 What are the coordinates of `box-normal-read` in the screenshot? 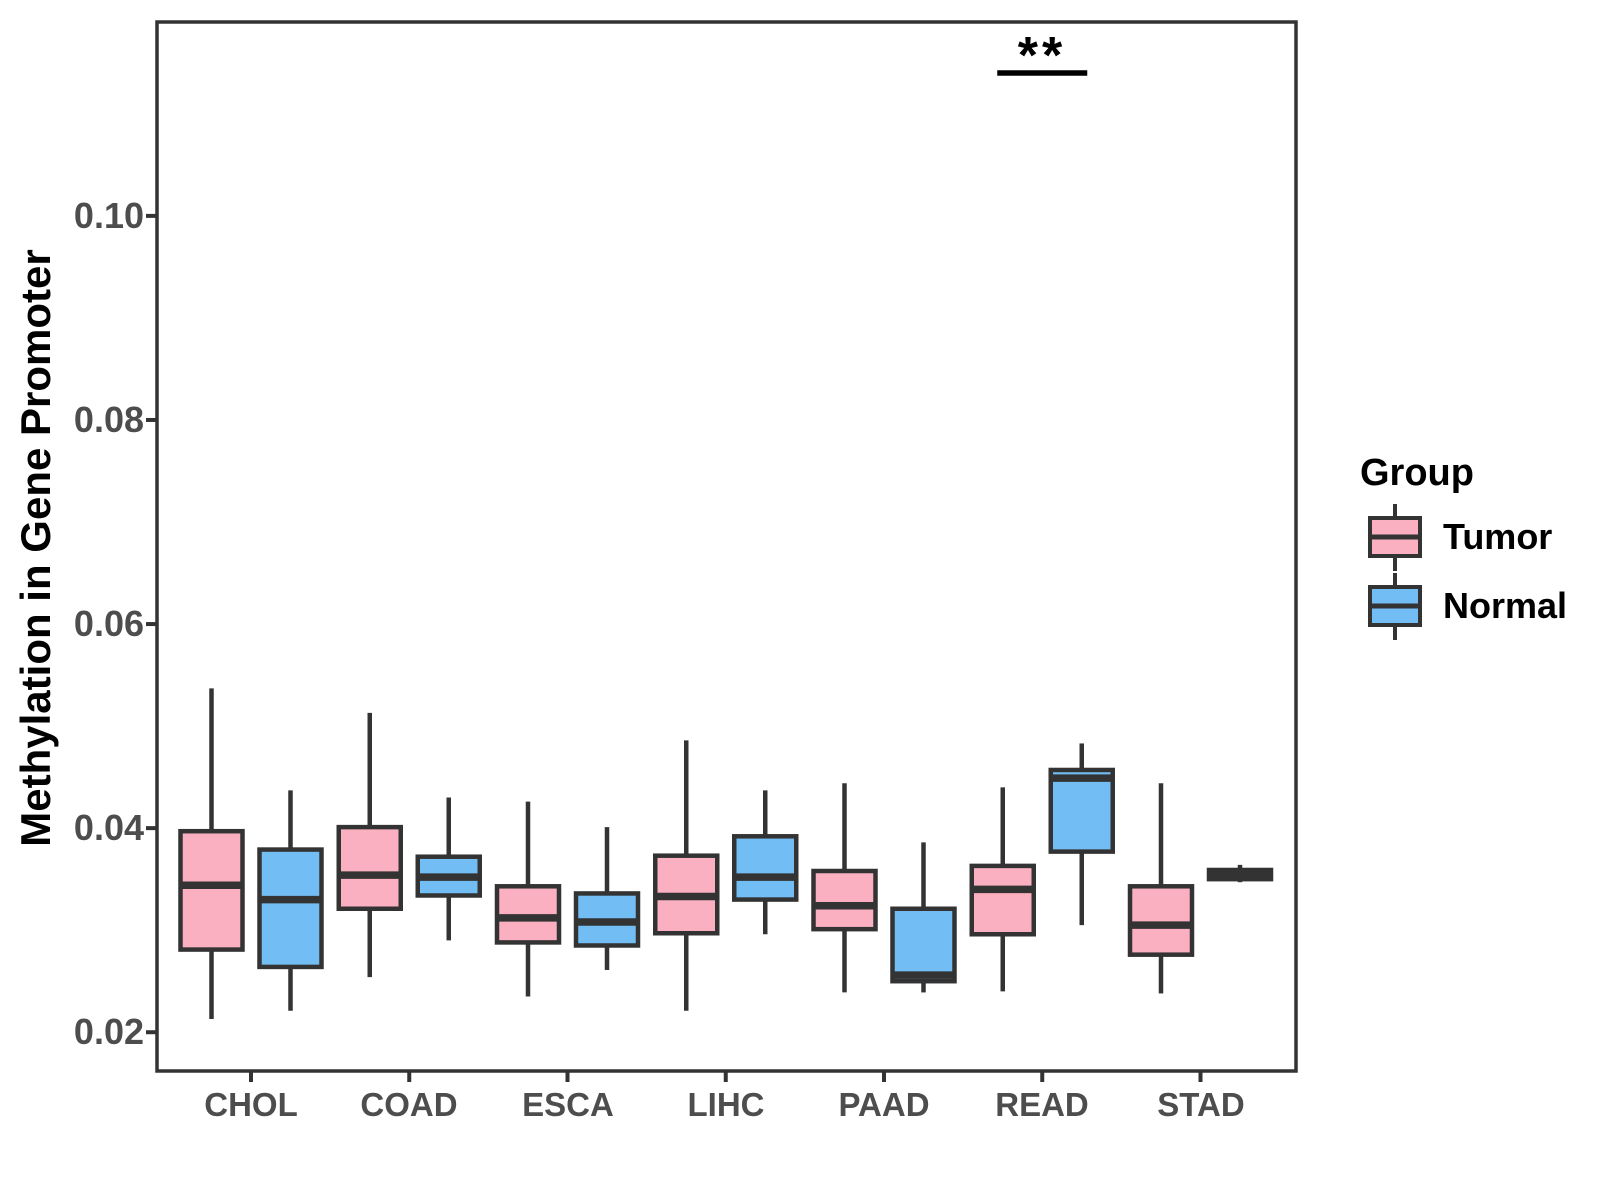 It's located at (1081, 810).